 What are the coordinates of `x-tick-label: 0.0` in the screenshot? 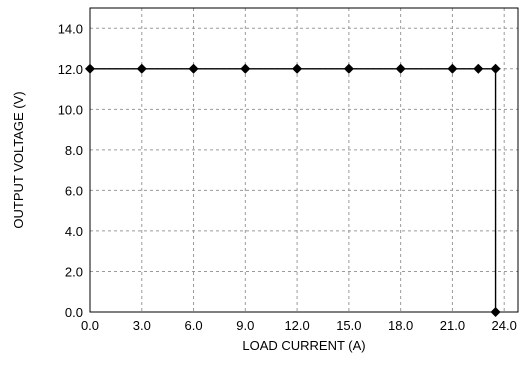 It's located at (90, 325).